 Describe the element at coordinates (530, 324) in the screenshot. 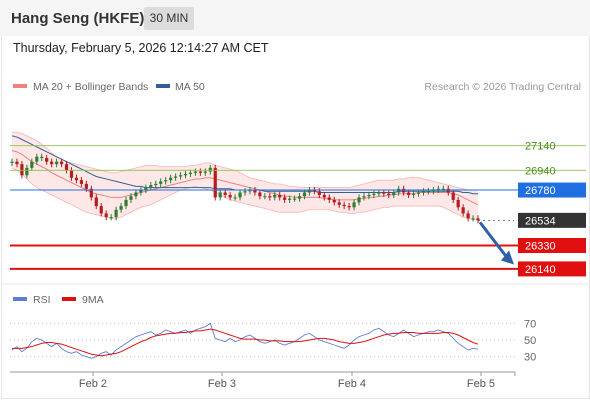

I see `rsi-tick-label: 70` at that location.